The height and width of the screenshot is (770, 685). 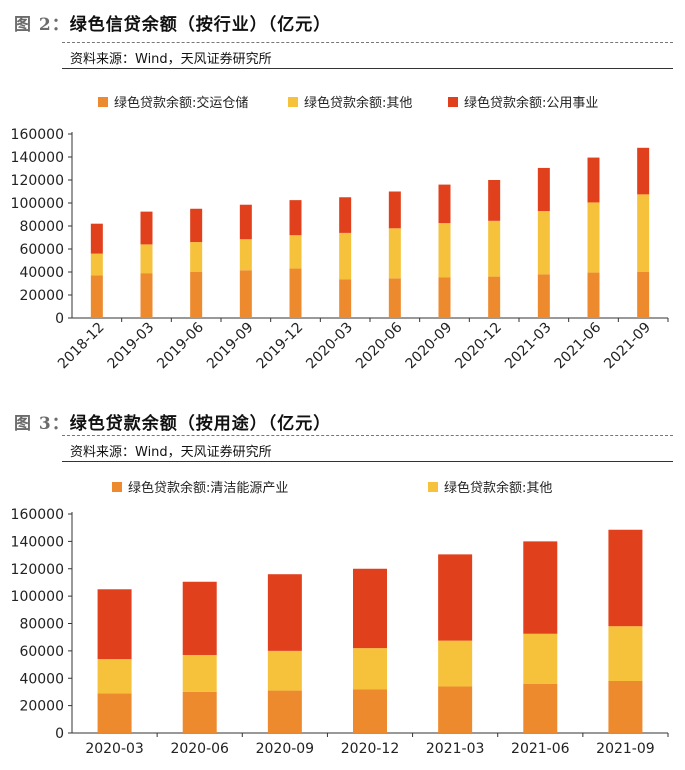 I want to click on figure-3-title-text: 绿色贷款余额（按用途）（亿元）, so click(x=200, y=424).